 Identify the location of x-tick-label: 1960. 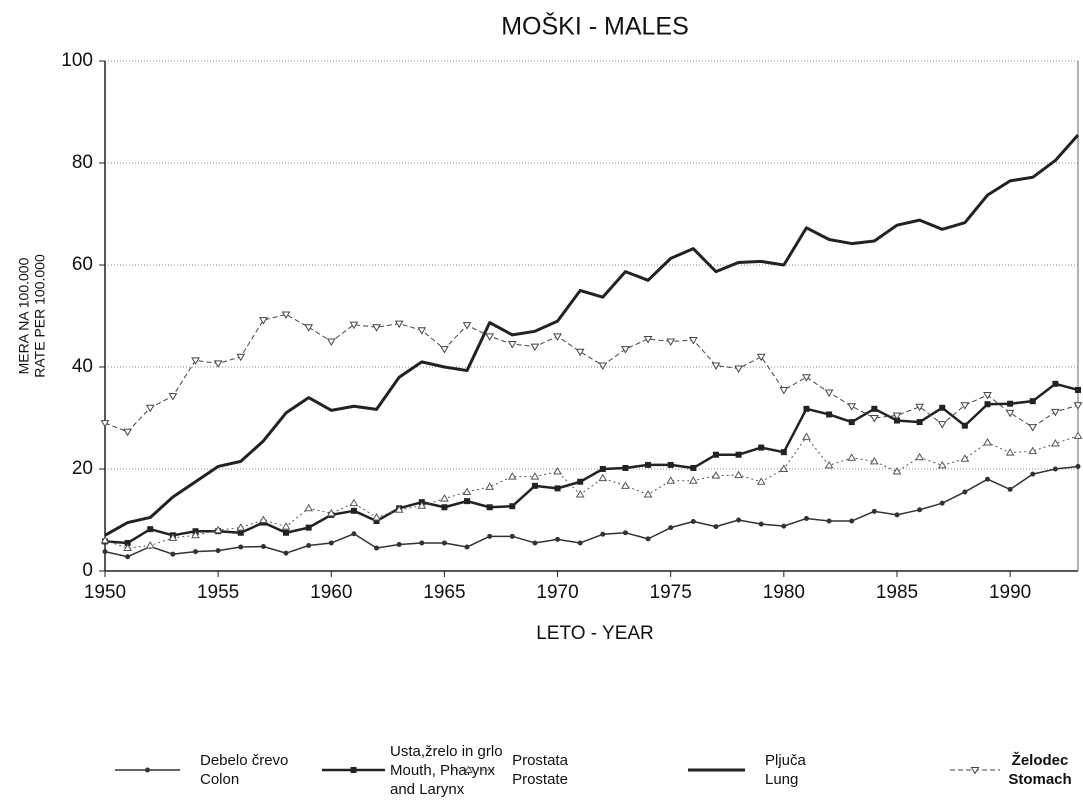
(331, 592).